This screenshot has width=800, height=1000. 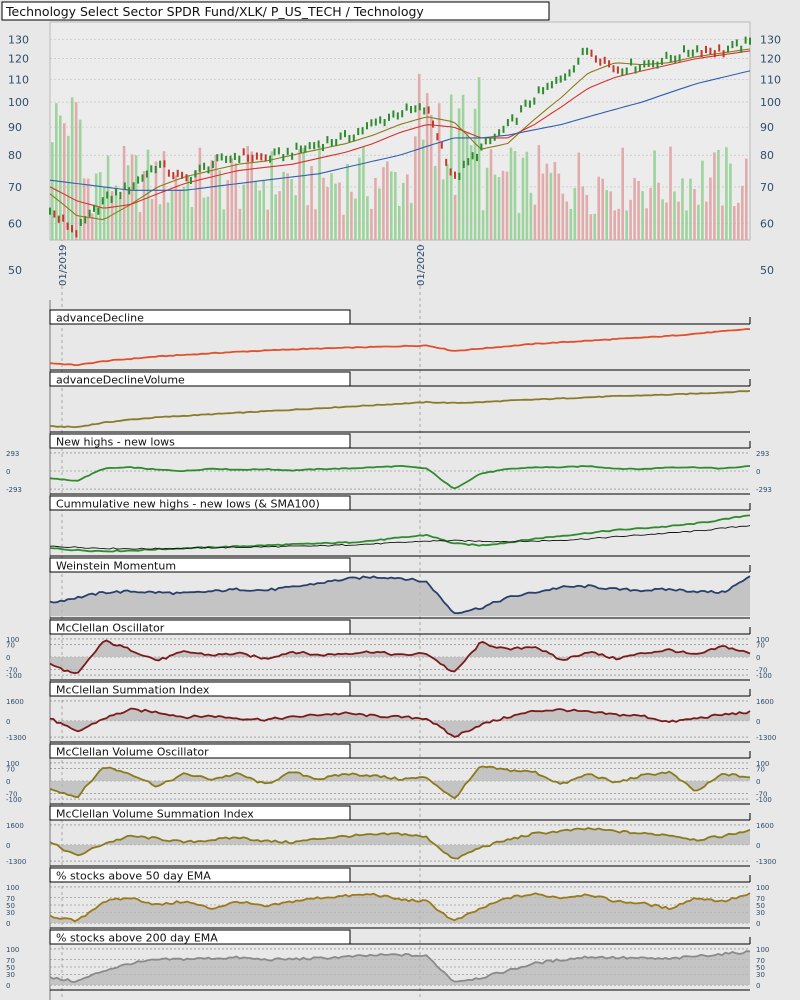 What do you see at coordinates (764, 800) in the screenshot?
I see `panel-tick-label-right: -100` at bounding box center [764, 800].